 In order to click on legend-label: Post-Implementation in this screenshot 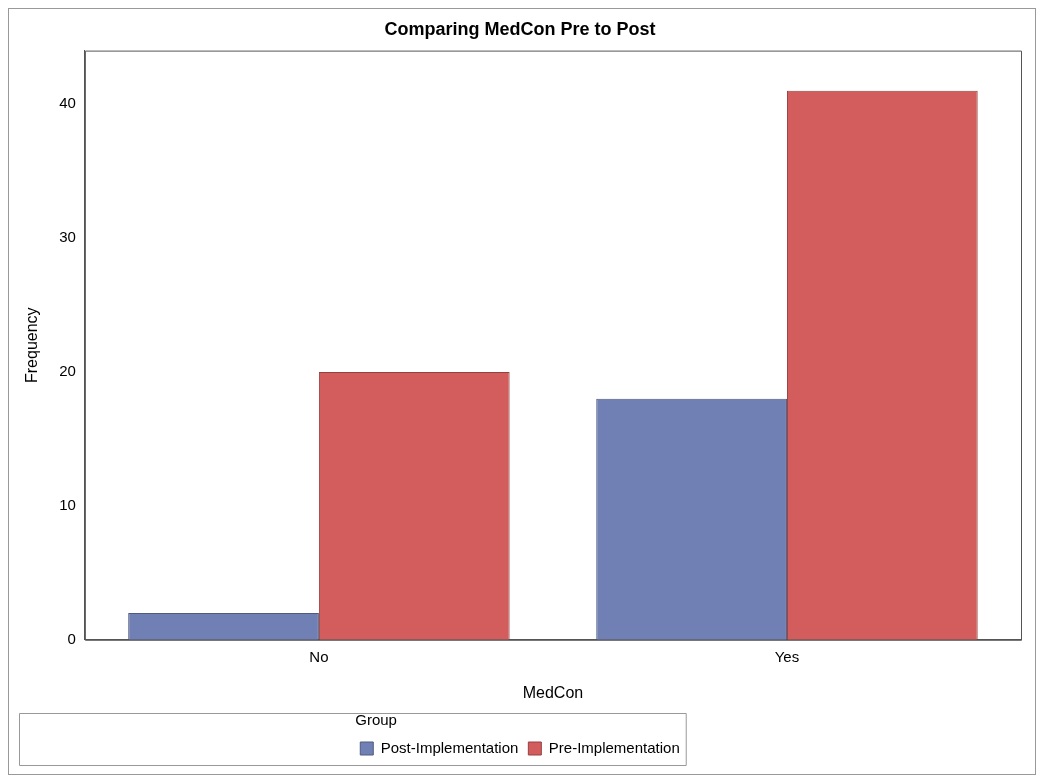, I will do `click(449, 747)`.